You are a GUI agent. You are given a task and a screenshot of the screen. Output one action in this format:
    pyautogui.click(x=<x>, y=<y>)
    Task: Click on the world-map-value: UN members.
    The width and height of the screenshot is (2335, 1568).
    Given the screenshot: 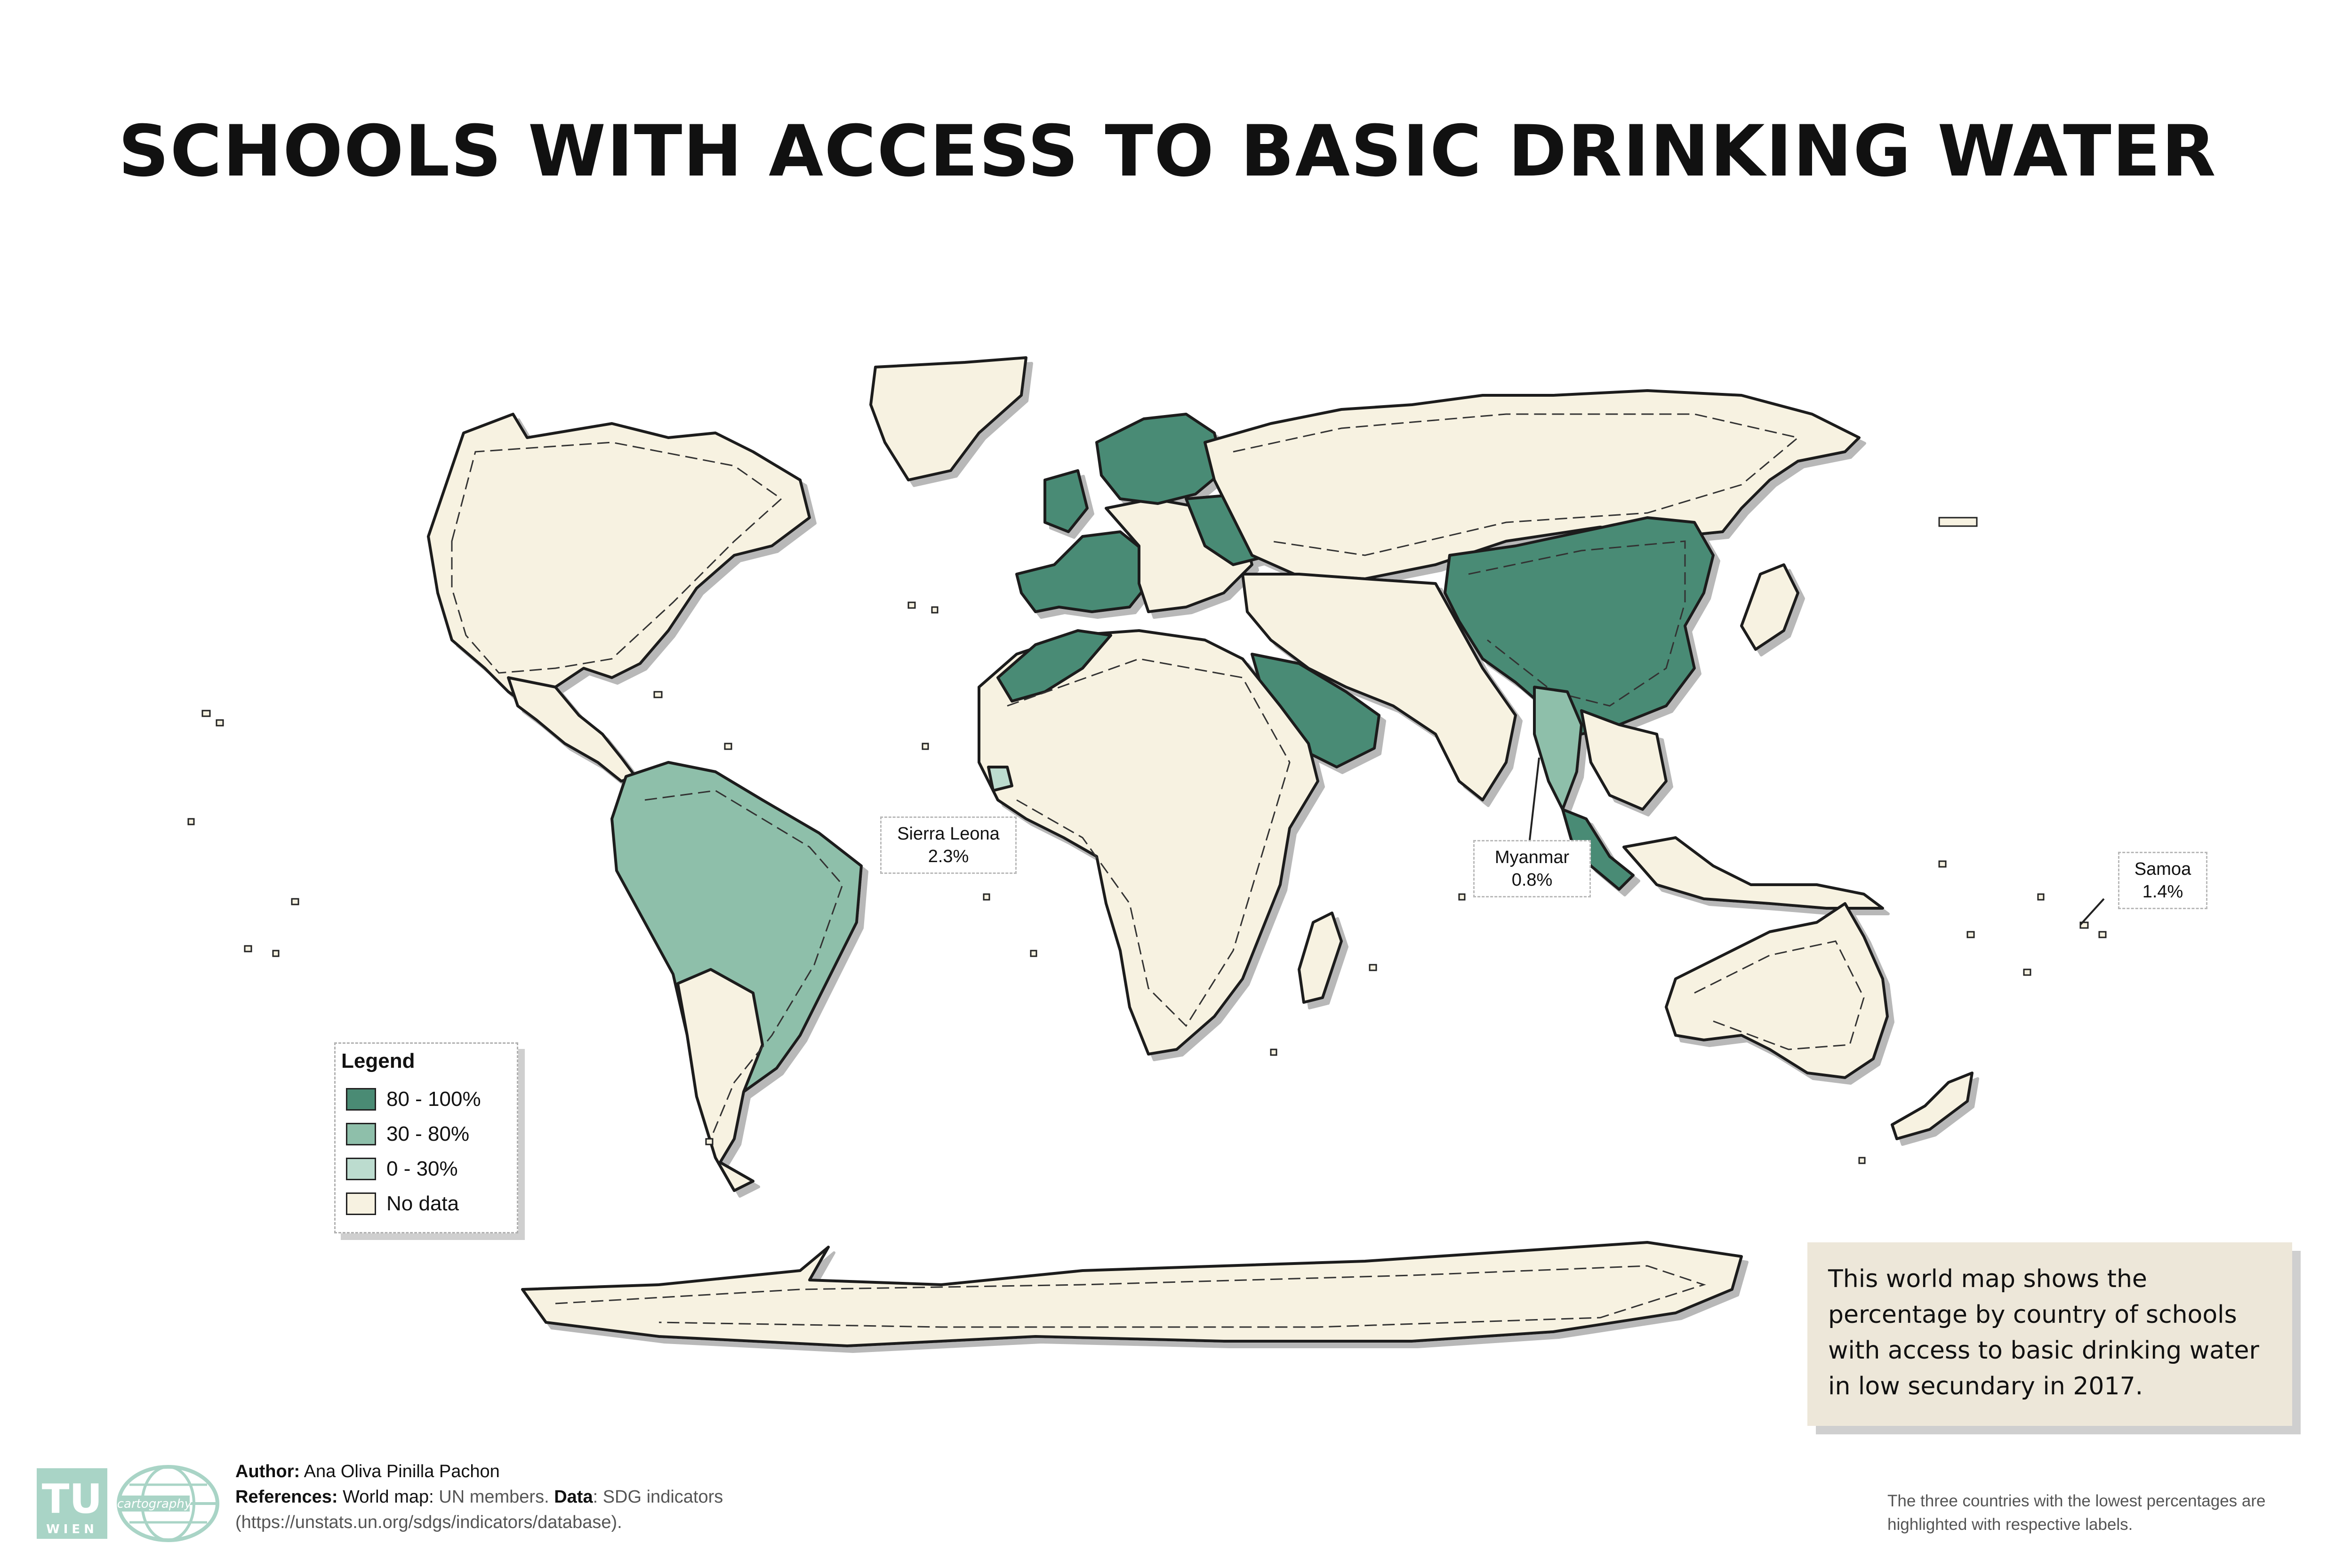 What is the action you would take?
    pyautogui.click(x=494, y=1497)
    